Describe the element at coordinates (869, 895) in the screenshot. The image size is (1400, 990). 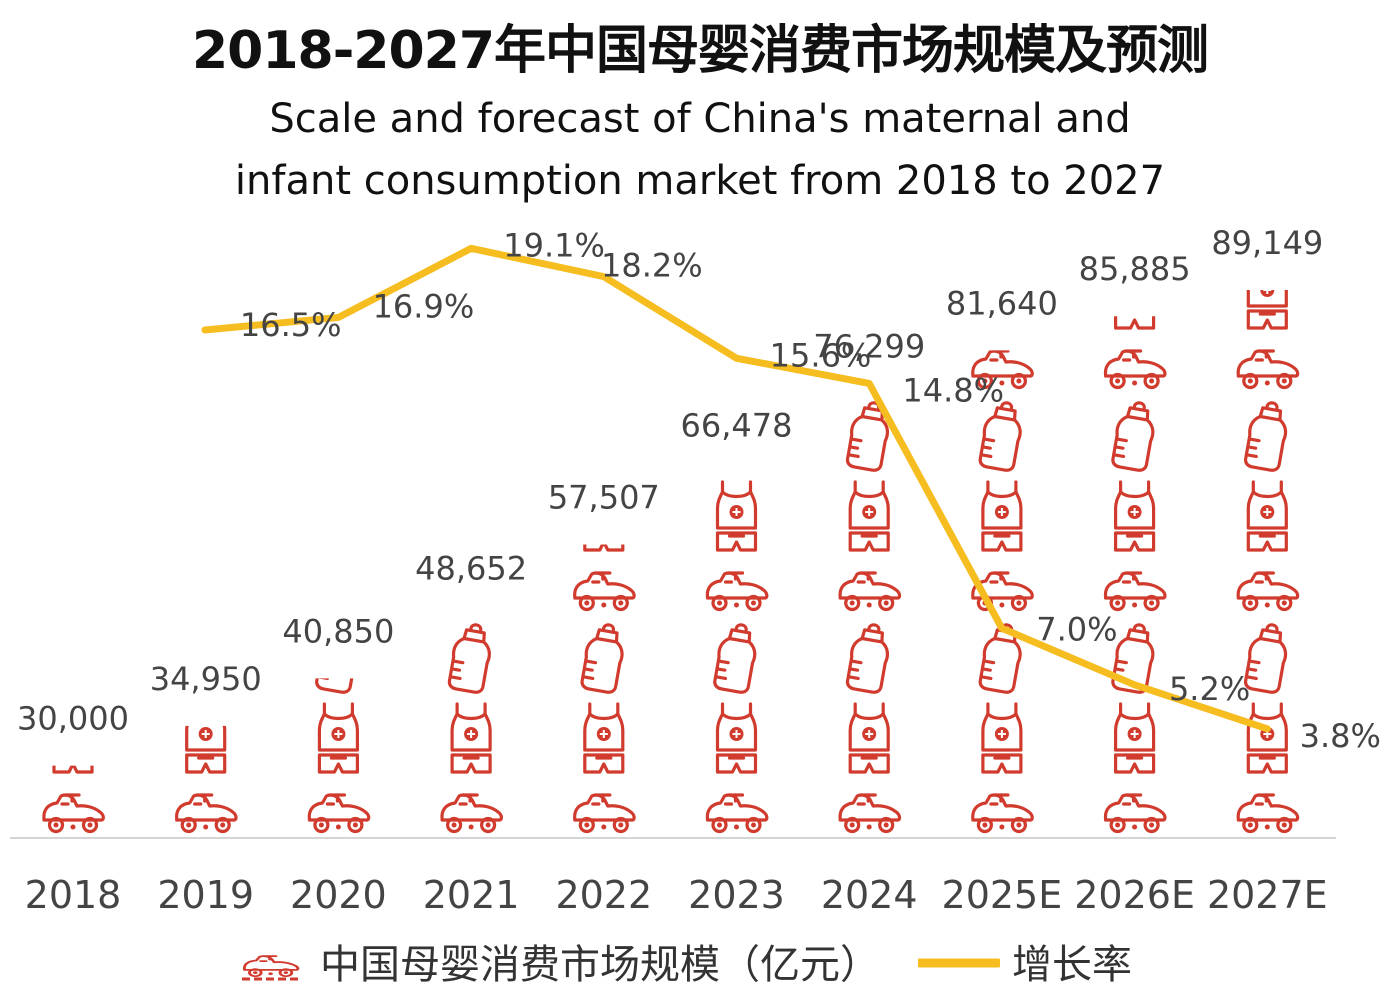
I see `x-tick-2024: 2024` at that location.